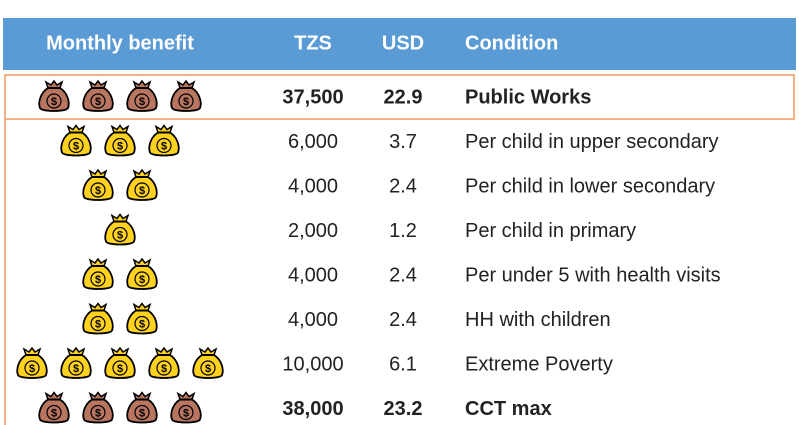  Describe the element at coordinates (403, 409) in the screenshot. I see `usd-cell: 23.2` at that location.